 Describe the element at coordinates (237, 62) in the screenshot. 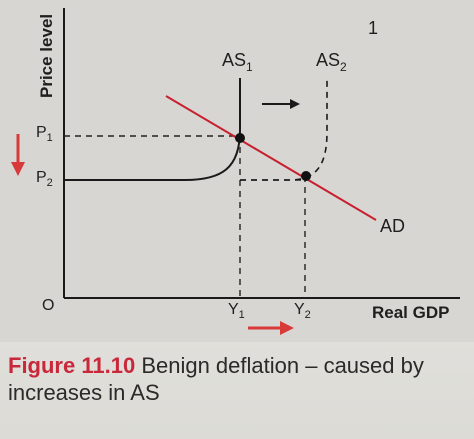

I see `as1-label: AS1` at that location.